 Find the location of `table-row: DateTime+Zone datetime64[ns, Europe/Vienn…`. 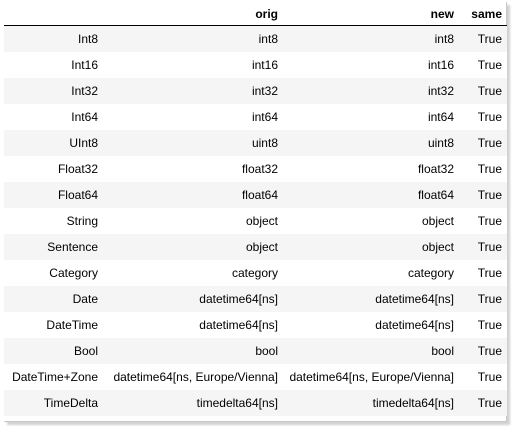

table-row: DateTime+Zone datetime64[ns, Europe/Vienn… is located at coordinates (255, 377).